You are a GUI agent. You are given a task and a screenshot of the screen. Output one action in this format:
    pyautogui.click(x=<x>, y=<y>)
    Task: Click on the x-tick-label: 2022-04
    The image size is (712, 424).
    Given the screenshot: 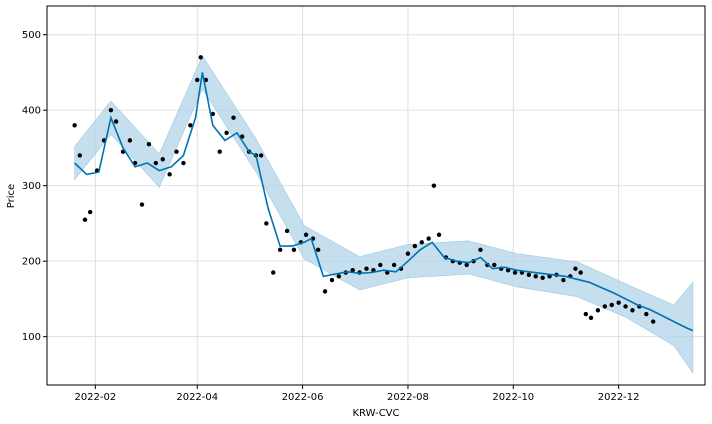 What is the action you would take?
    pyautogui.click(x=197, y=397)
    